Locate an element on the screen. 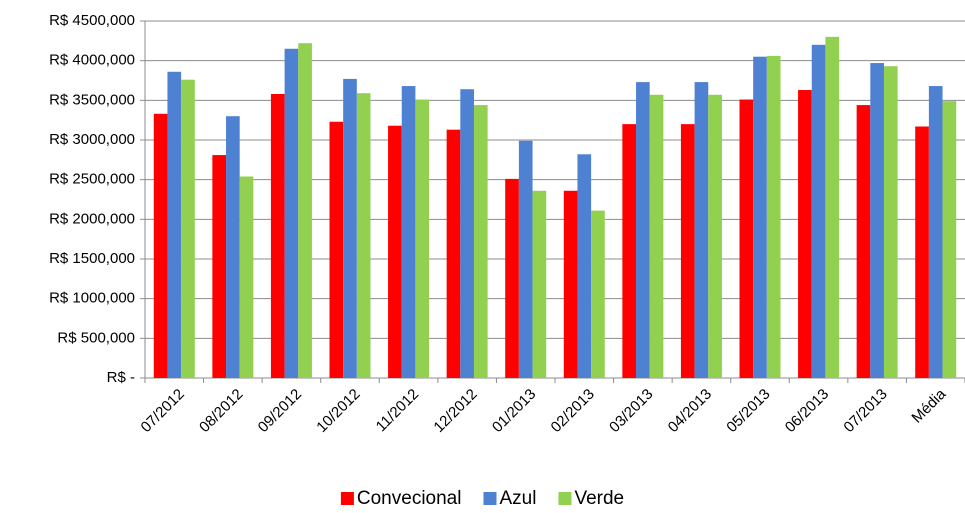 The image size is (965, 513). x-tick-label: 08/2012 is located at coordinates (221, 411).